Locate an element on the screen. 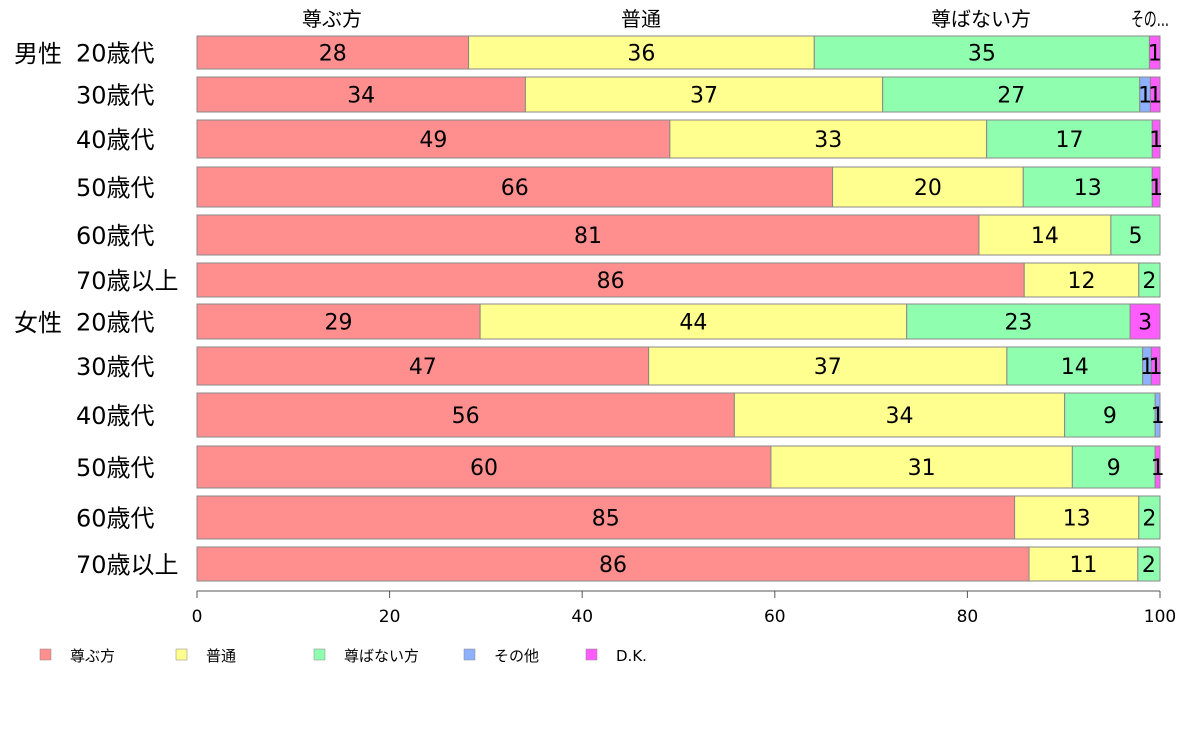  bar-row: 40歳代 49 33 17 1 is located at coordinates (619, 139).